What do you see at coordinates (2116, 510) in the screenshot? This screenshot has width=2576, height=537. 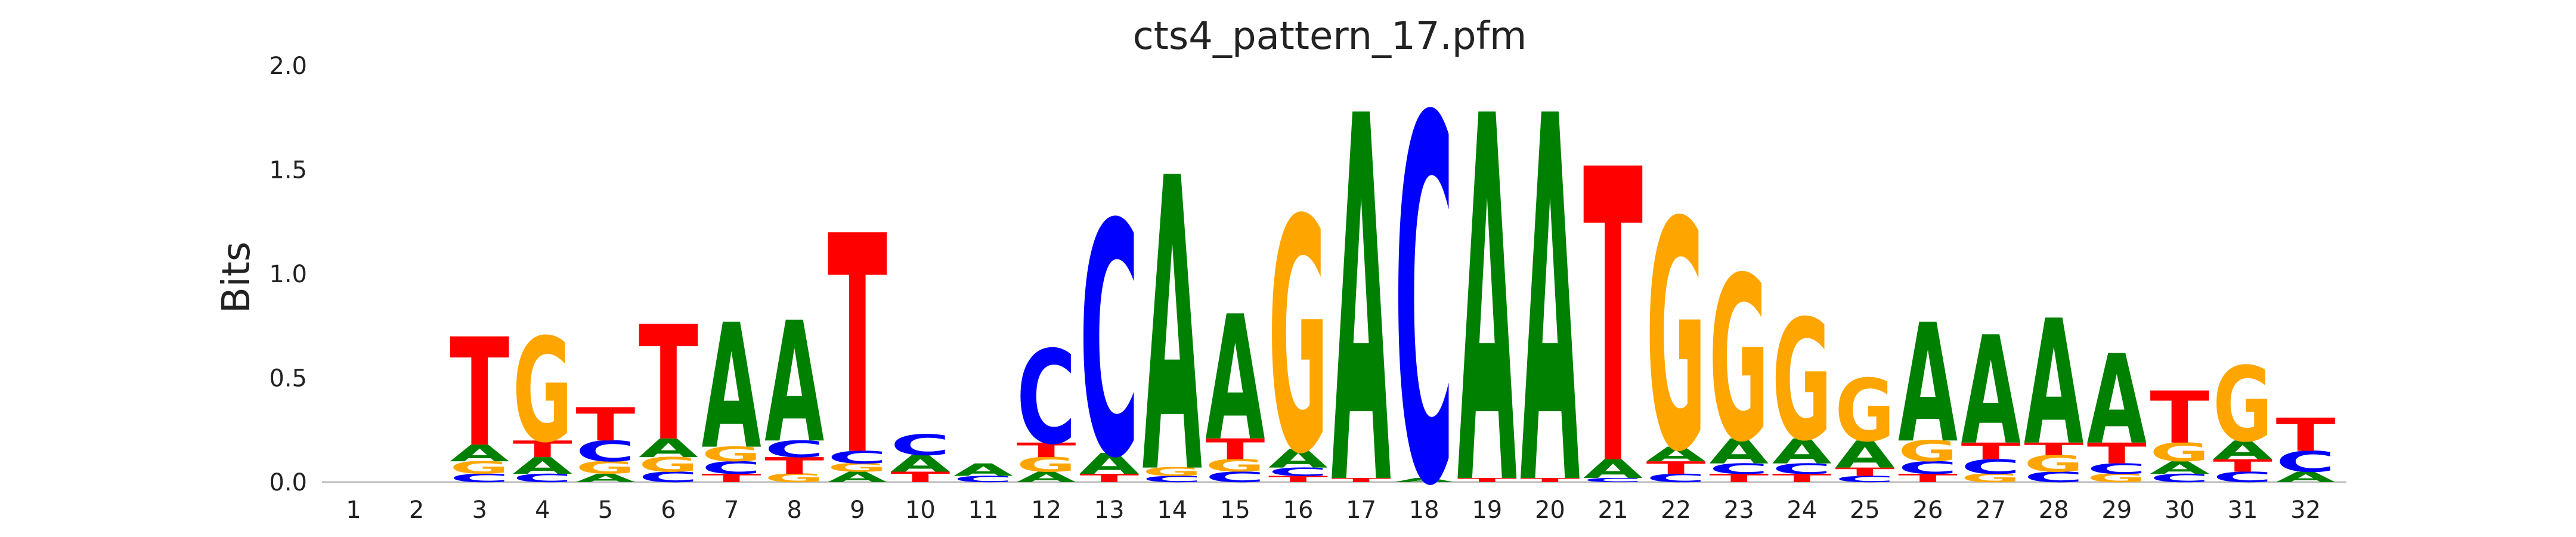 I see `x-tick-label: 29` at bounding box center [2116, 510].